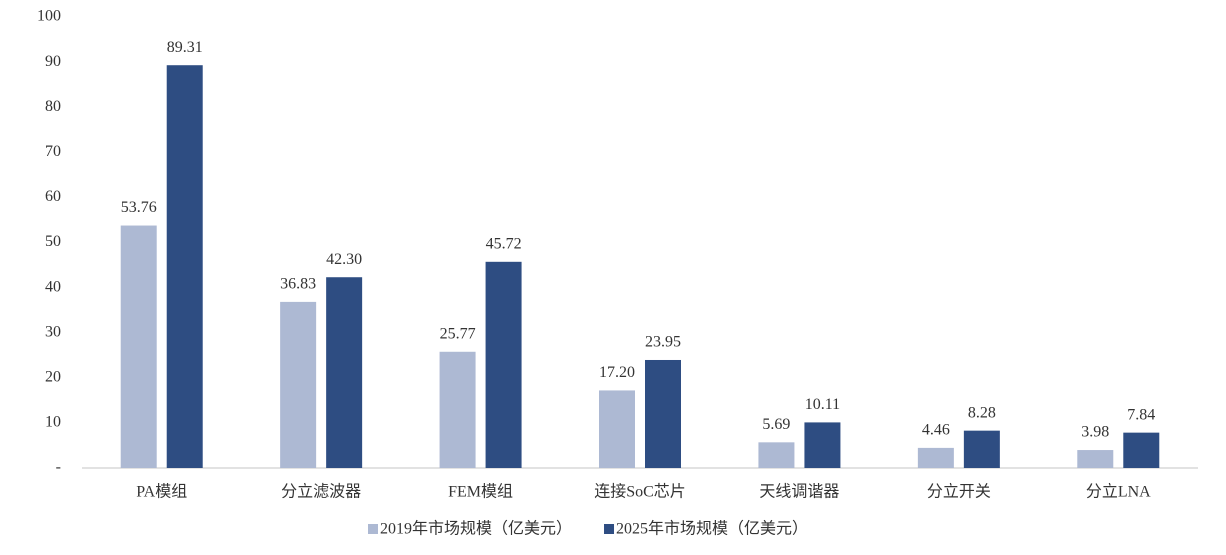  What do you see at coordinates (161, 492) in the screenshot?
I see `x-tick-label: PA模组` at bounding box center [161, 492].